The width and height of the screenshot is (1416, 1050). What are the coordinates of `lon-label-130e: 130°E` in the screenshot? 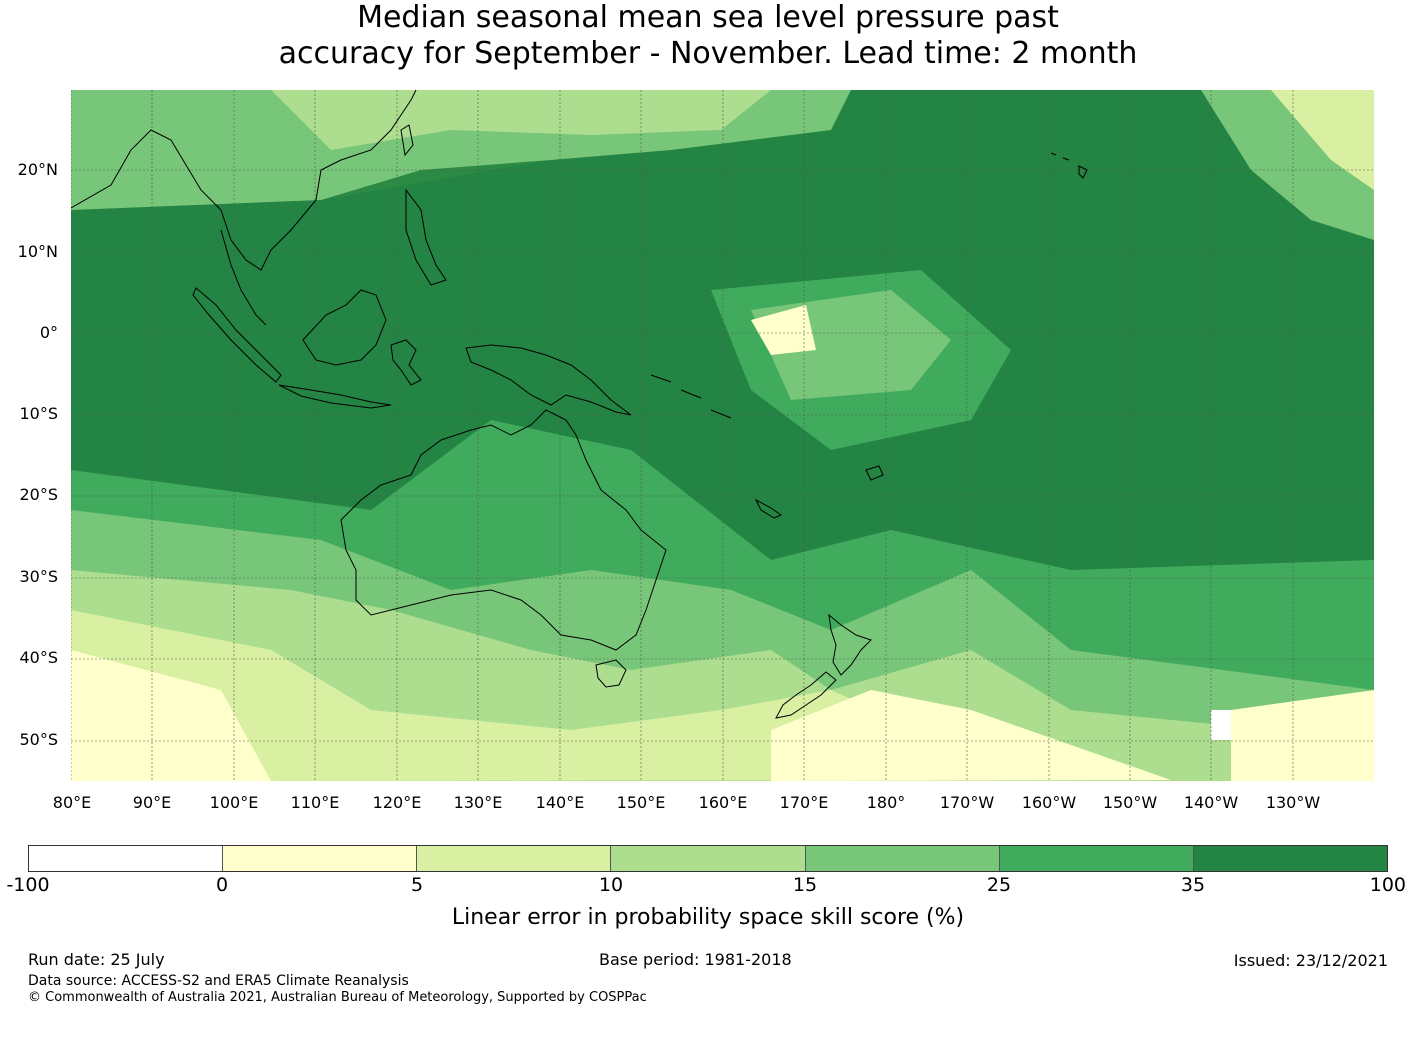 It's located at (478, 802).